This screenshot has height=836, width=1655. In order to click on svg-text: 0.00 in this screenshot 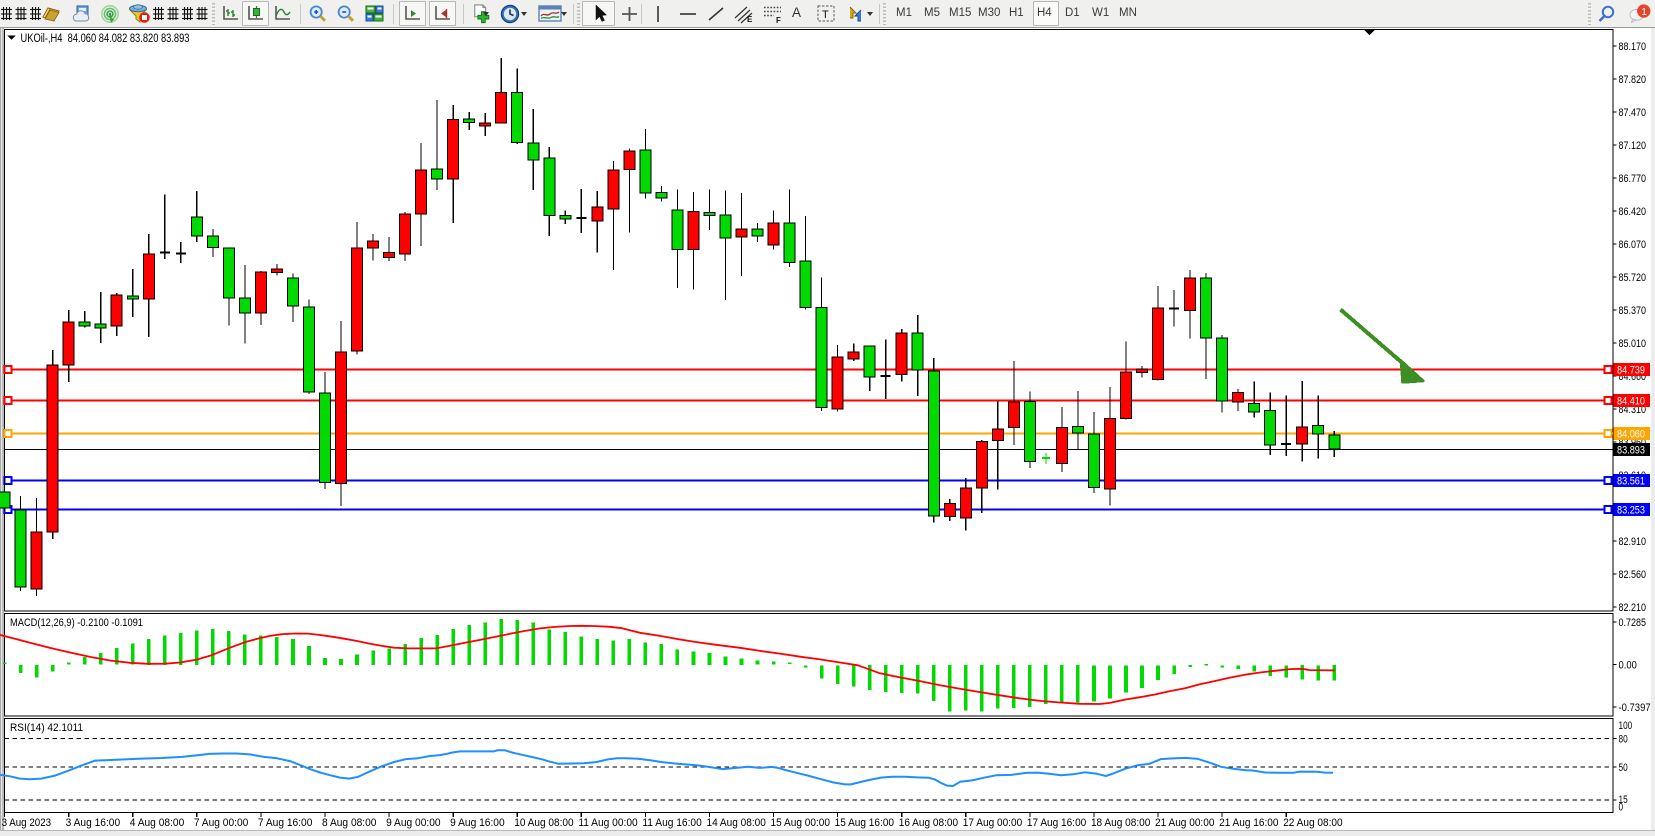, I will do `click(1628, 666)`.